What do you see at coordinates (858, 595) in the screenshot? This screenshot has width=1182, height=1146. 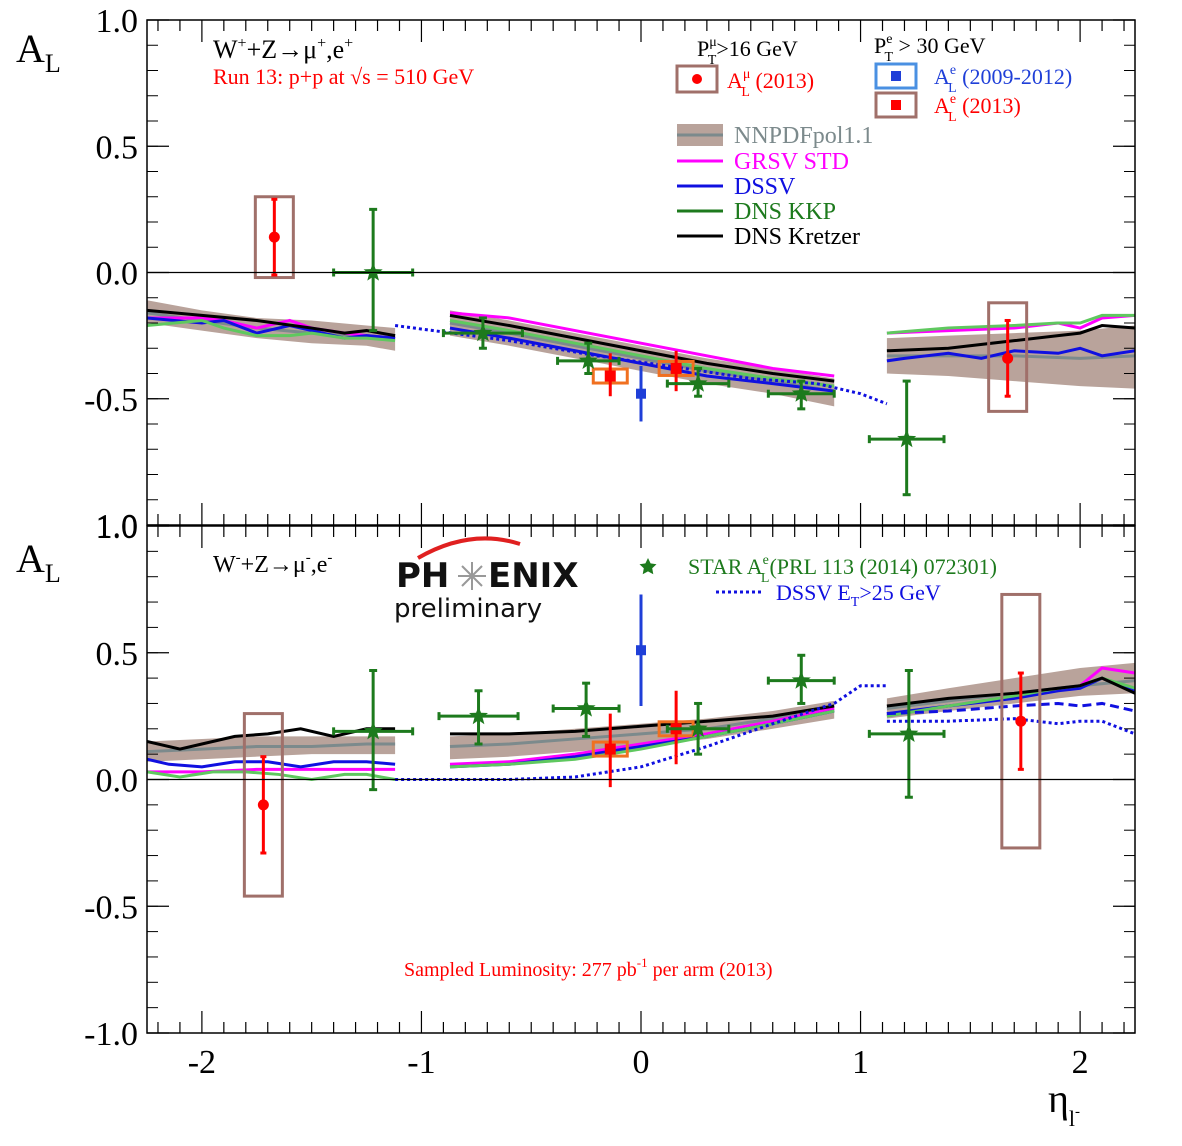 I see `svg-text: DSSV ET>25 GeV` at bounding box center [858, 595].